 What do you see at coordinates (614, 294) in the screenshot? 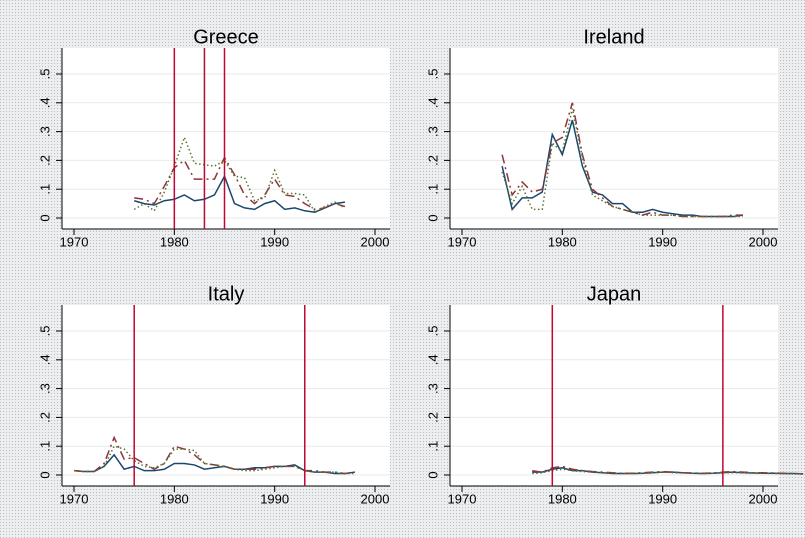
I see `panel-title: Japan` at bounding box center [614, 294].